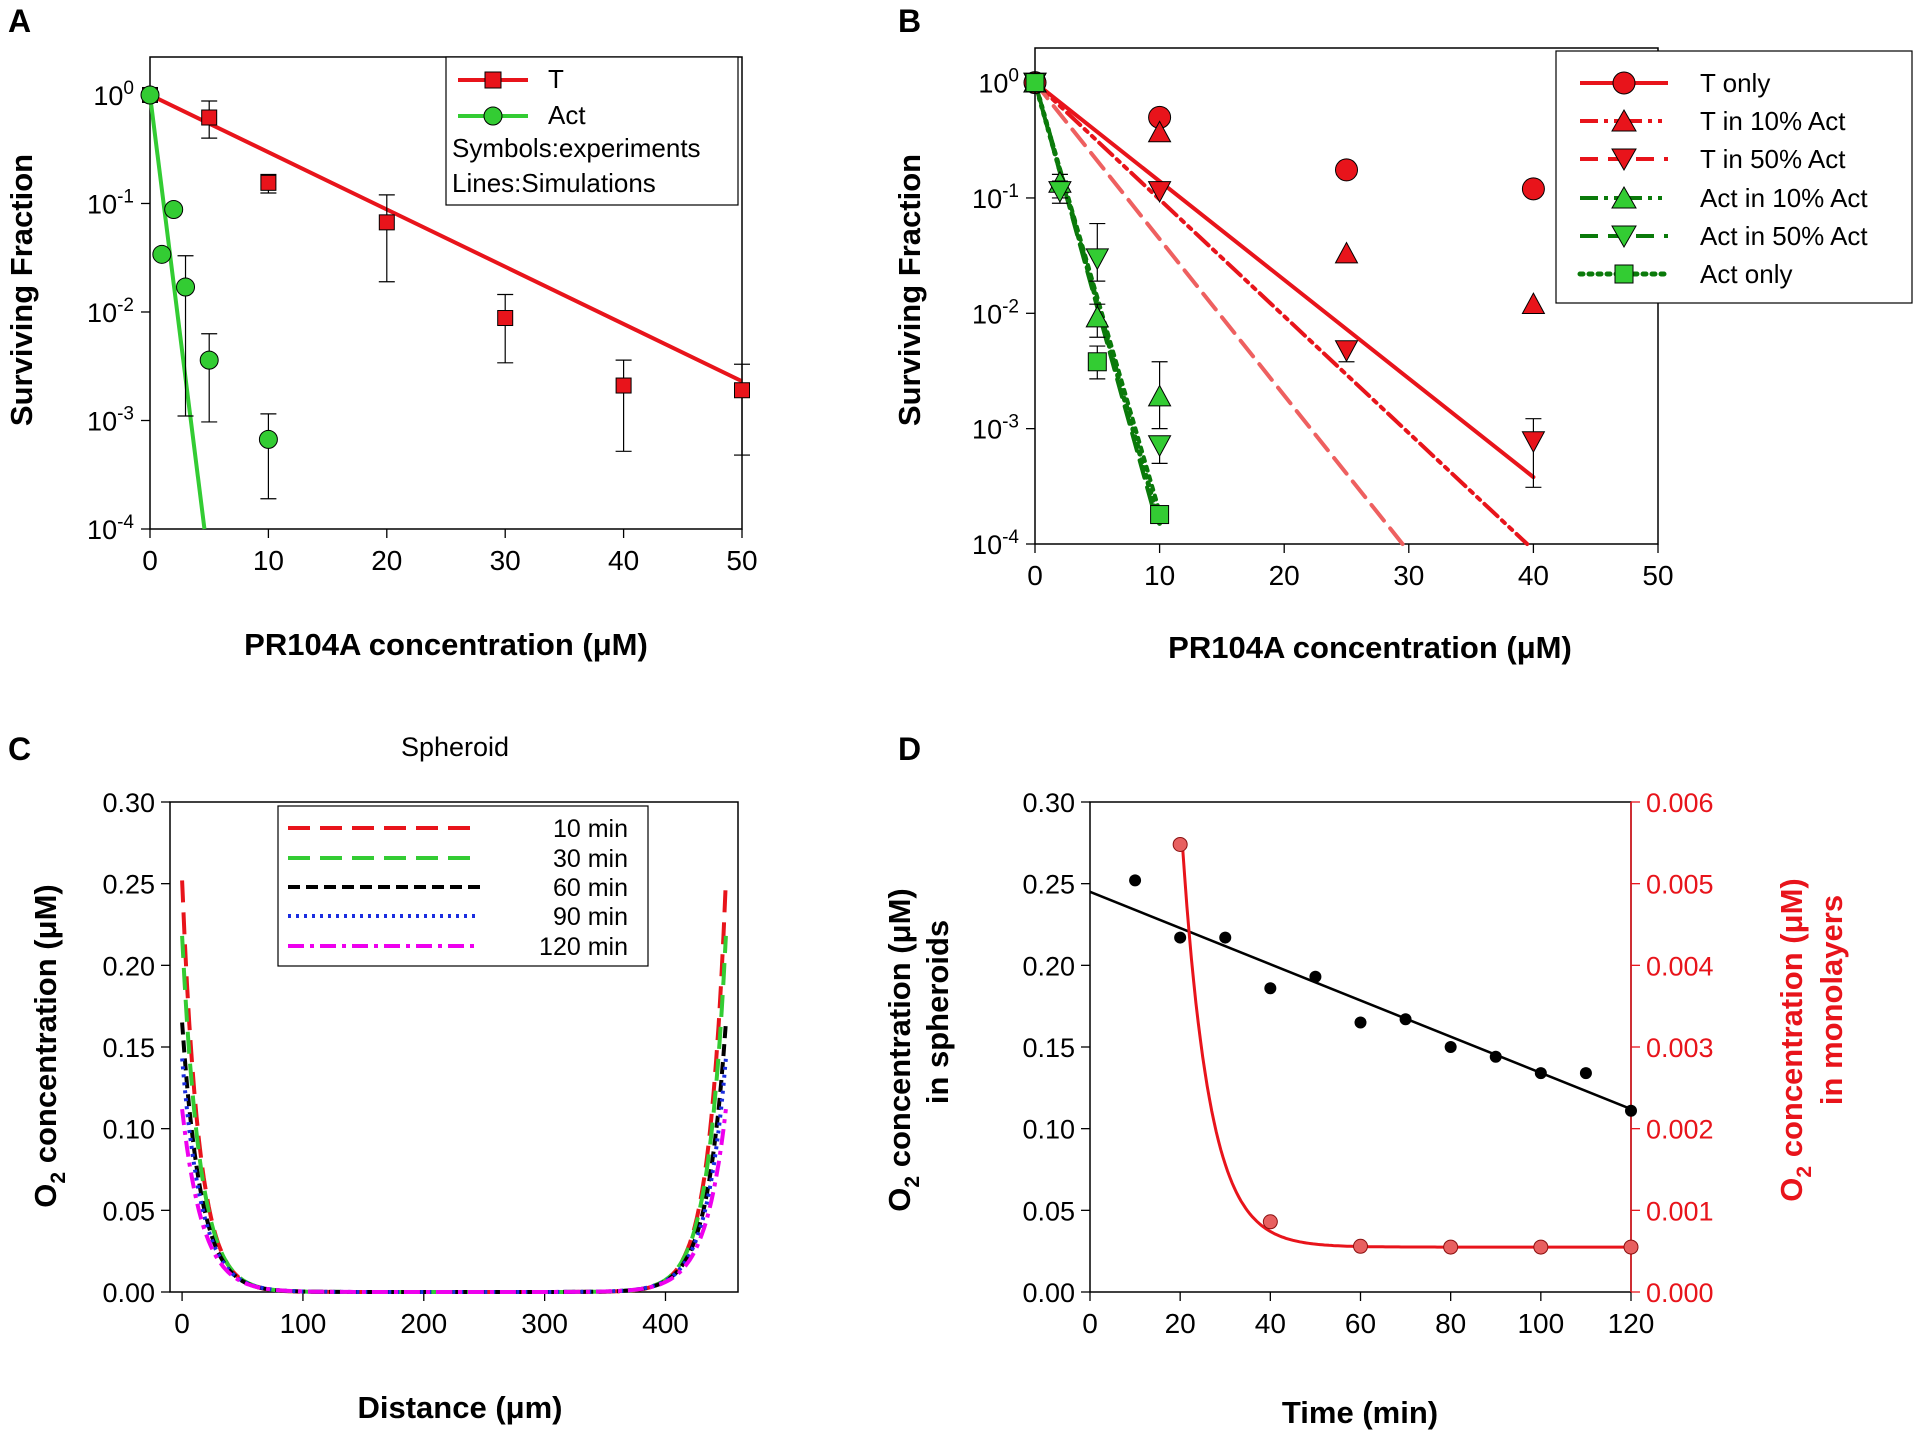  Describe the element at coordinates (113, 94) in the screenshot. I see `chart-a-ytick-label-0: 10⁰` at that location.